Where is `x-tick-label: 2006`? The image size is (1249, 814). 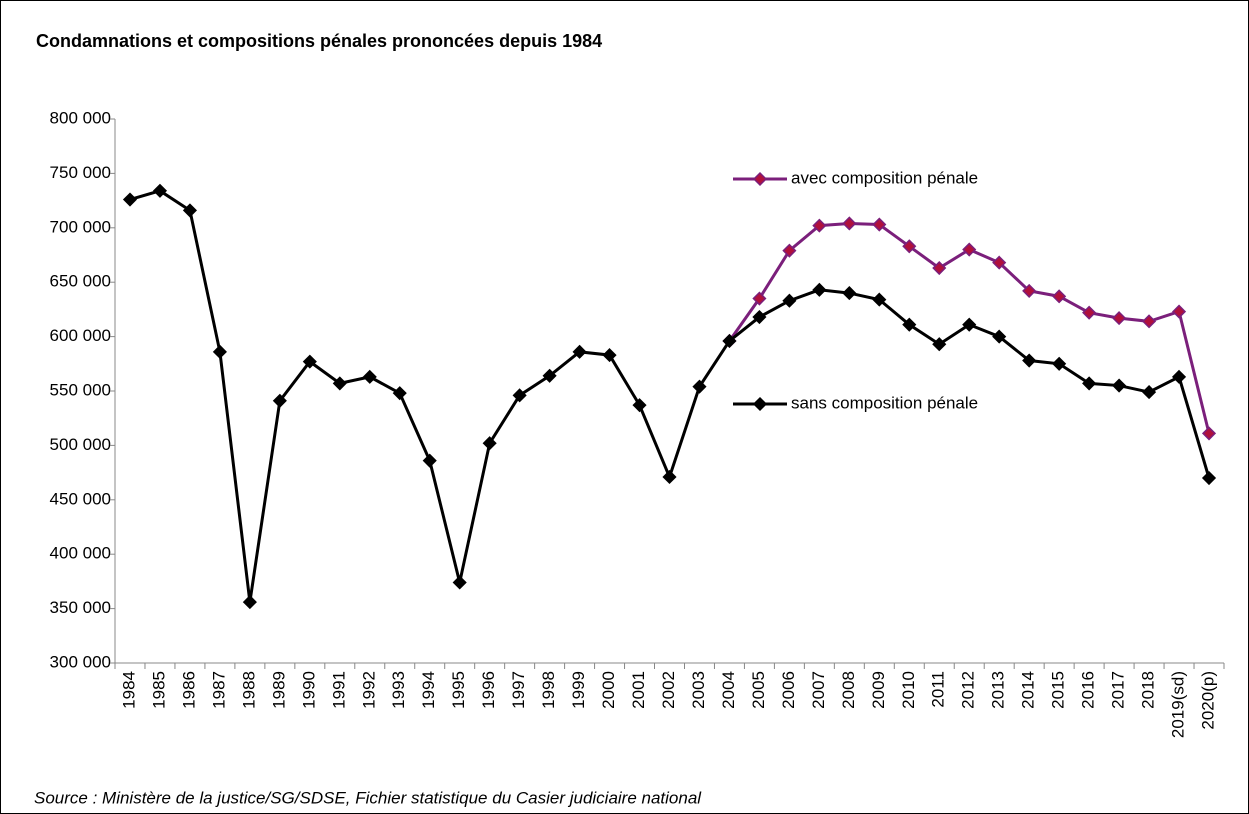
x-tick-label: 2006 is located at coordinates (788, 690).